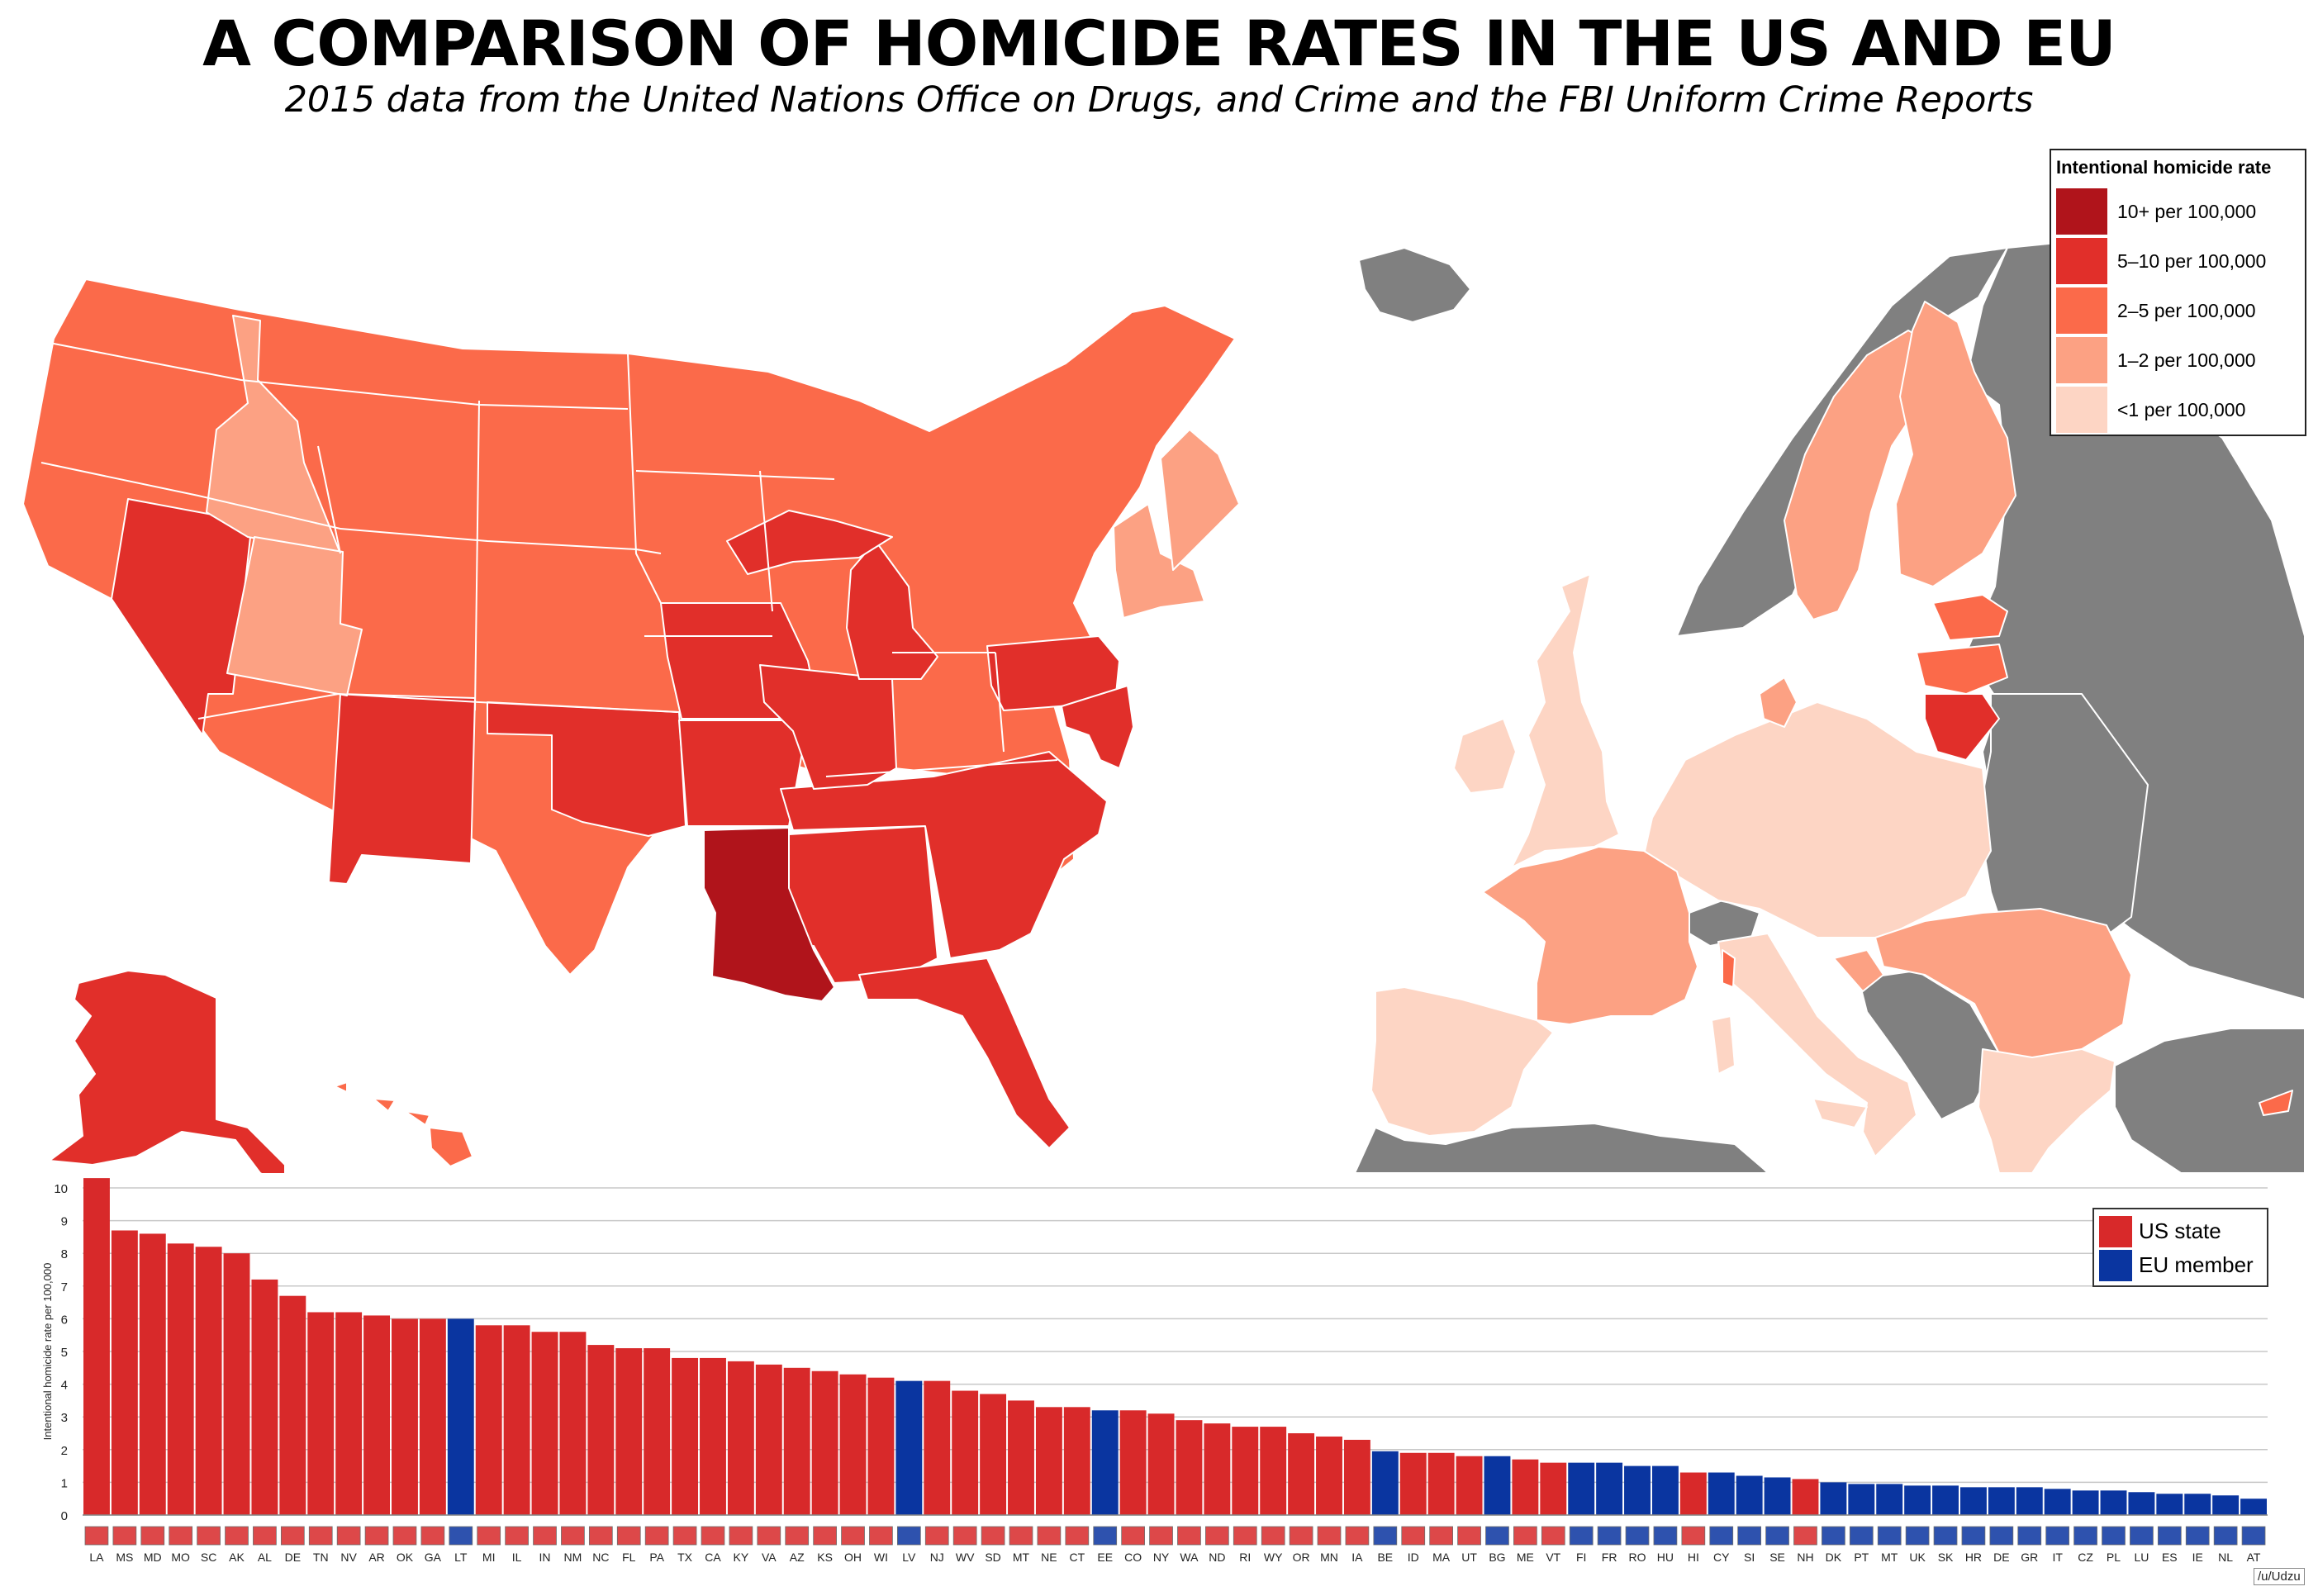  I want to click on y-tick-label: 8, so click(64, 1254).